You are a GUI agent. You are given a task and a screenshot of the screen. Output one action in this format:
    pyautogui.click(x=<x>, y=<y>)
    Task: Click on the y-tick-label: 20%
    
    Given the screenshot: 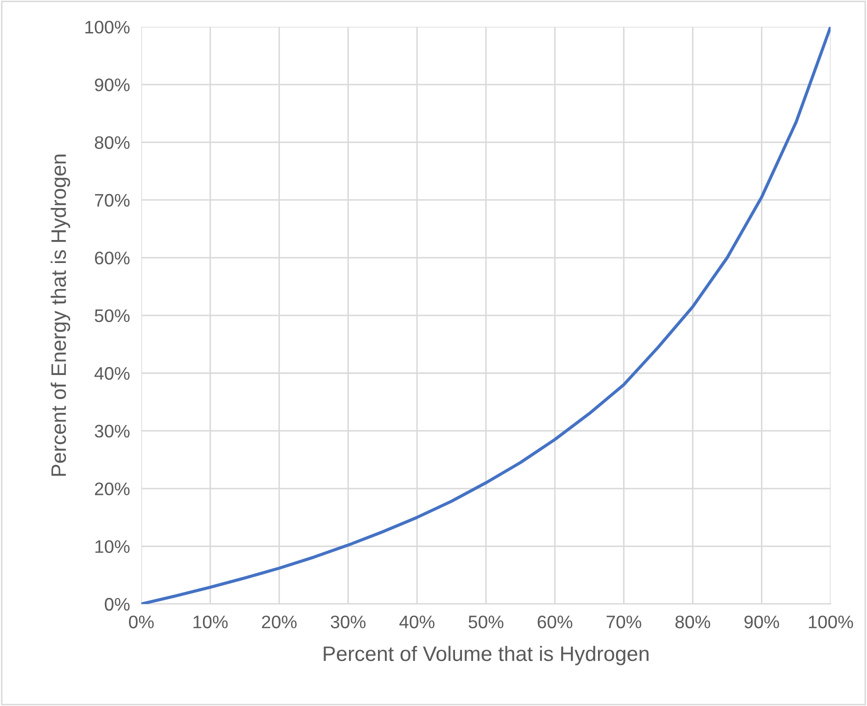 What is the action you would take?
    pyautogui.click(x=112, y=489)
    